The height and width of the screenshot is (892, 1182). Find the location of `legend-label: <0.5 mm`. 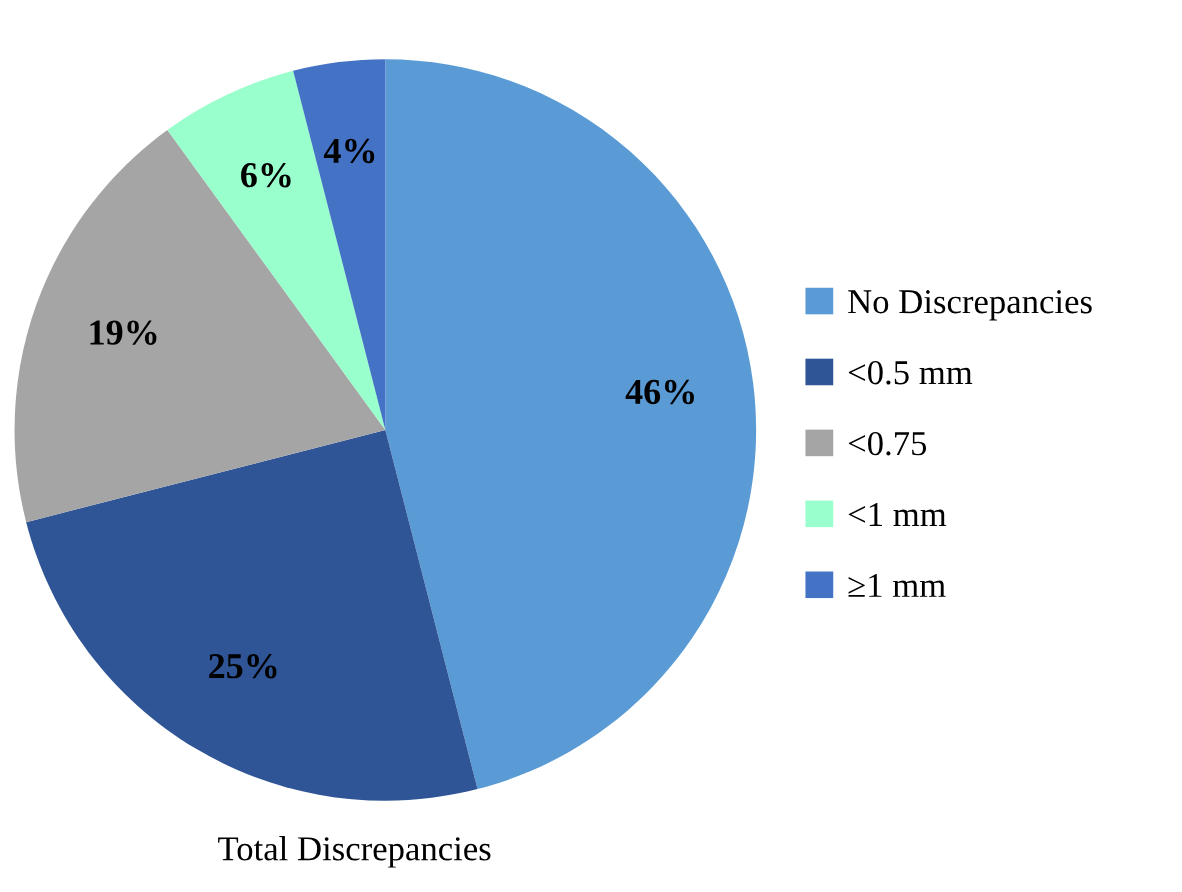

legend-label: <0.5 mm is located at coordinates (910, 372).